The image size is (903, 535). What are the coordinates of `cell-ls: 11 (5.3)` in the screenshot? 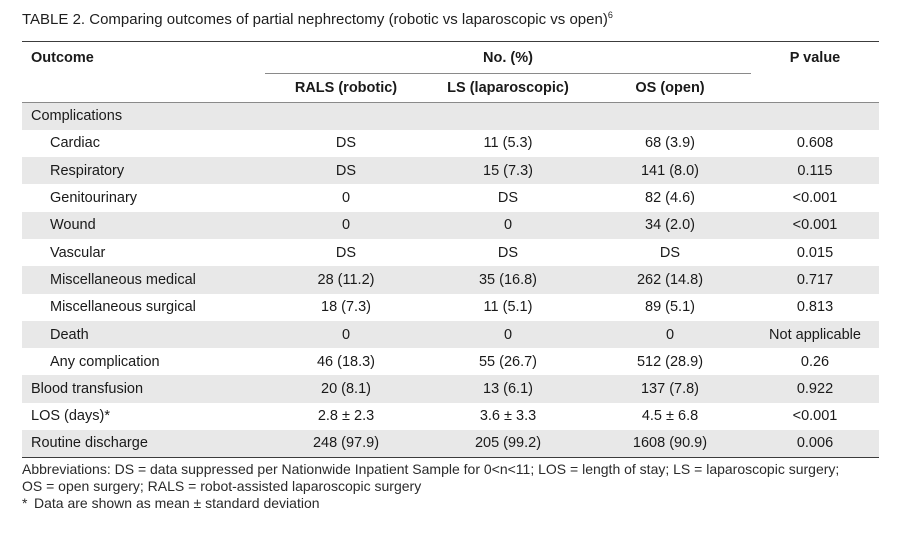 It's located at (508, 143).